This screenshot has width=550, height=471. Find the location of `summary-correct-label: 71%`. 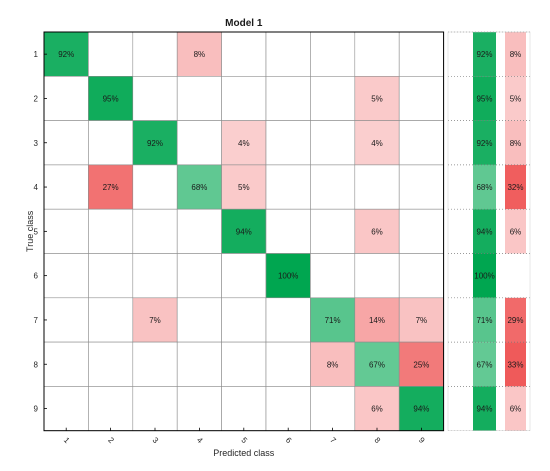

summary-correct-label: 71% is located at coordinates (484, 320).